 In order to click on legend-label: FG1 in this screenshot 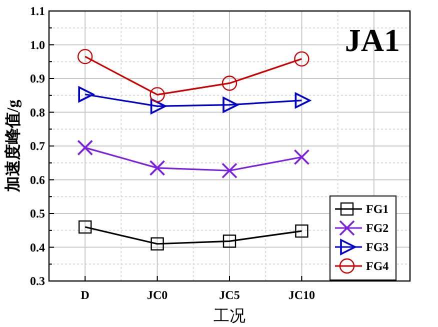, I will do `click(377, 209)`.